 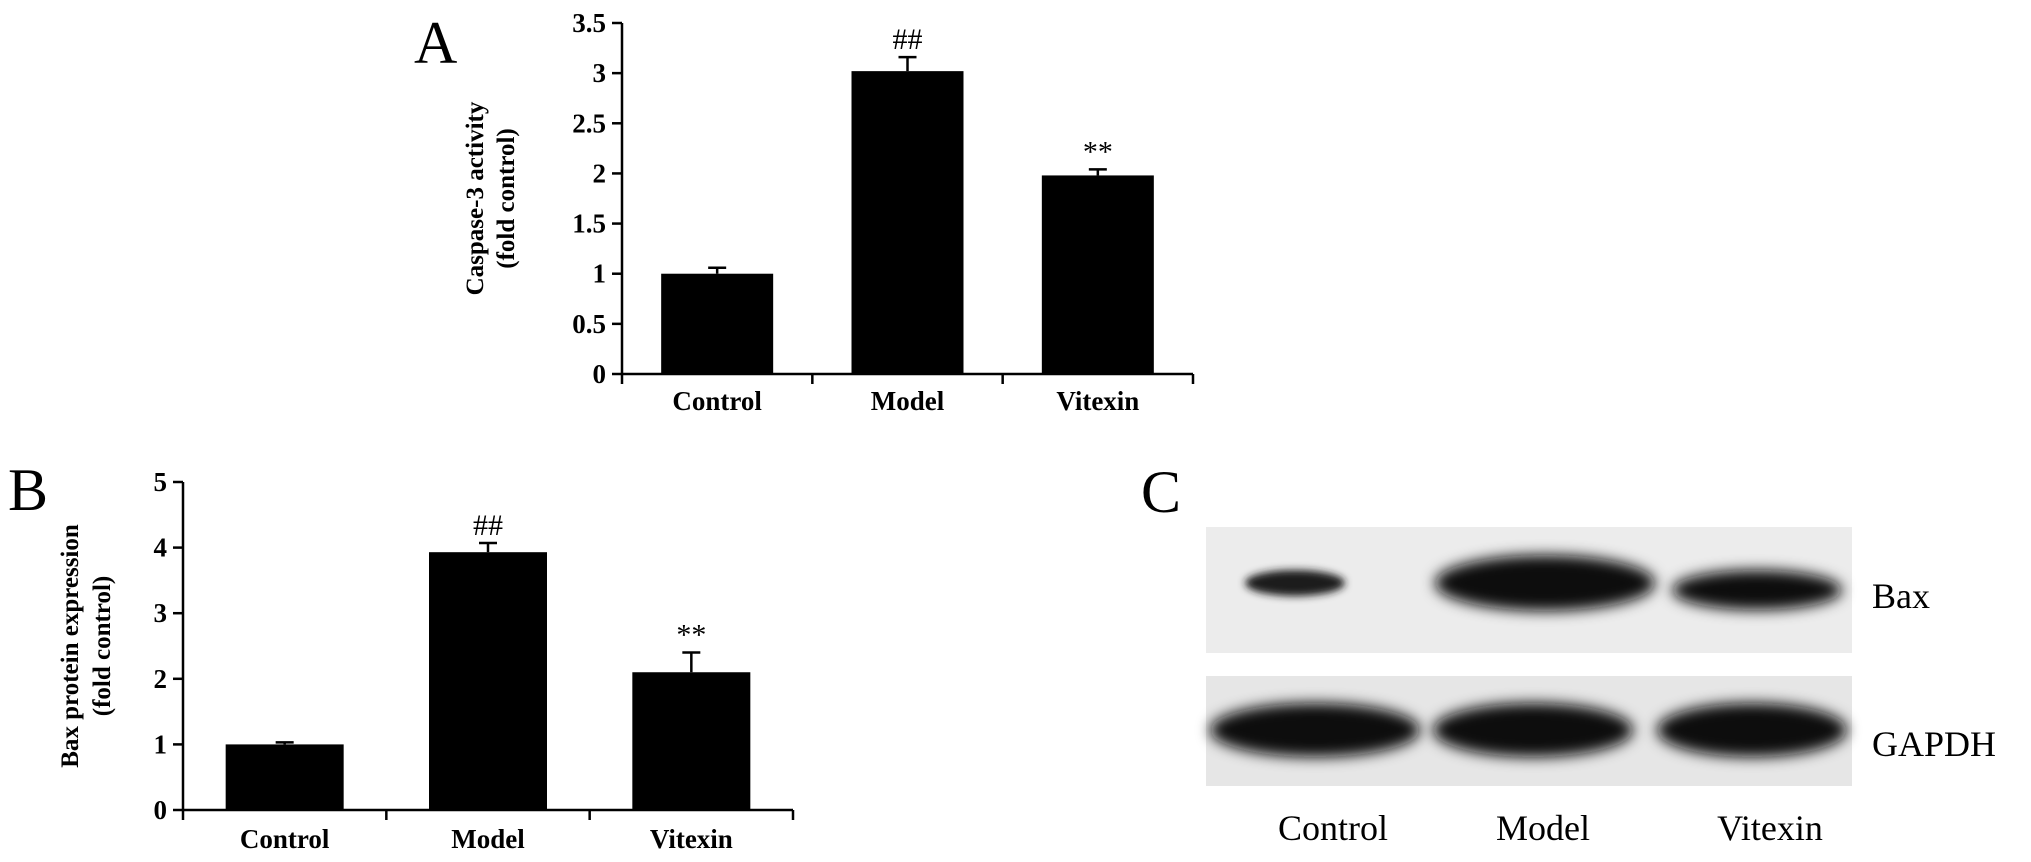 What do you see at coordinates (1097, 274) in the screenshot?
I see `chart-a-bar-vitexin` at bounding box center [1097, 274].